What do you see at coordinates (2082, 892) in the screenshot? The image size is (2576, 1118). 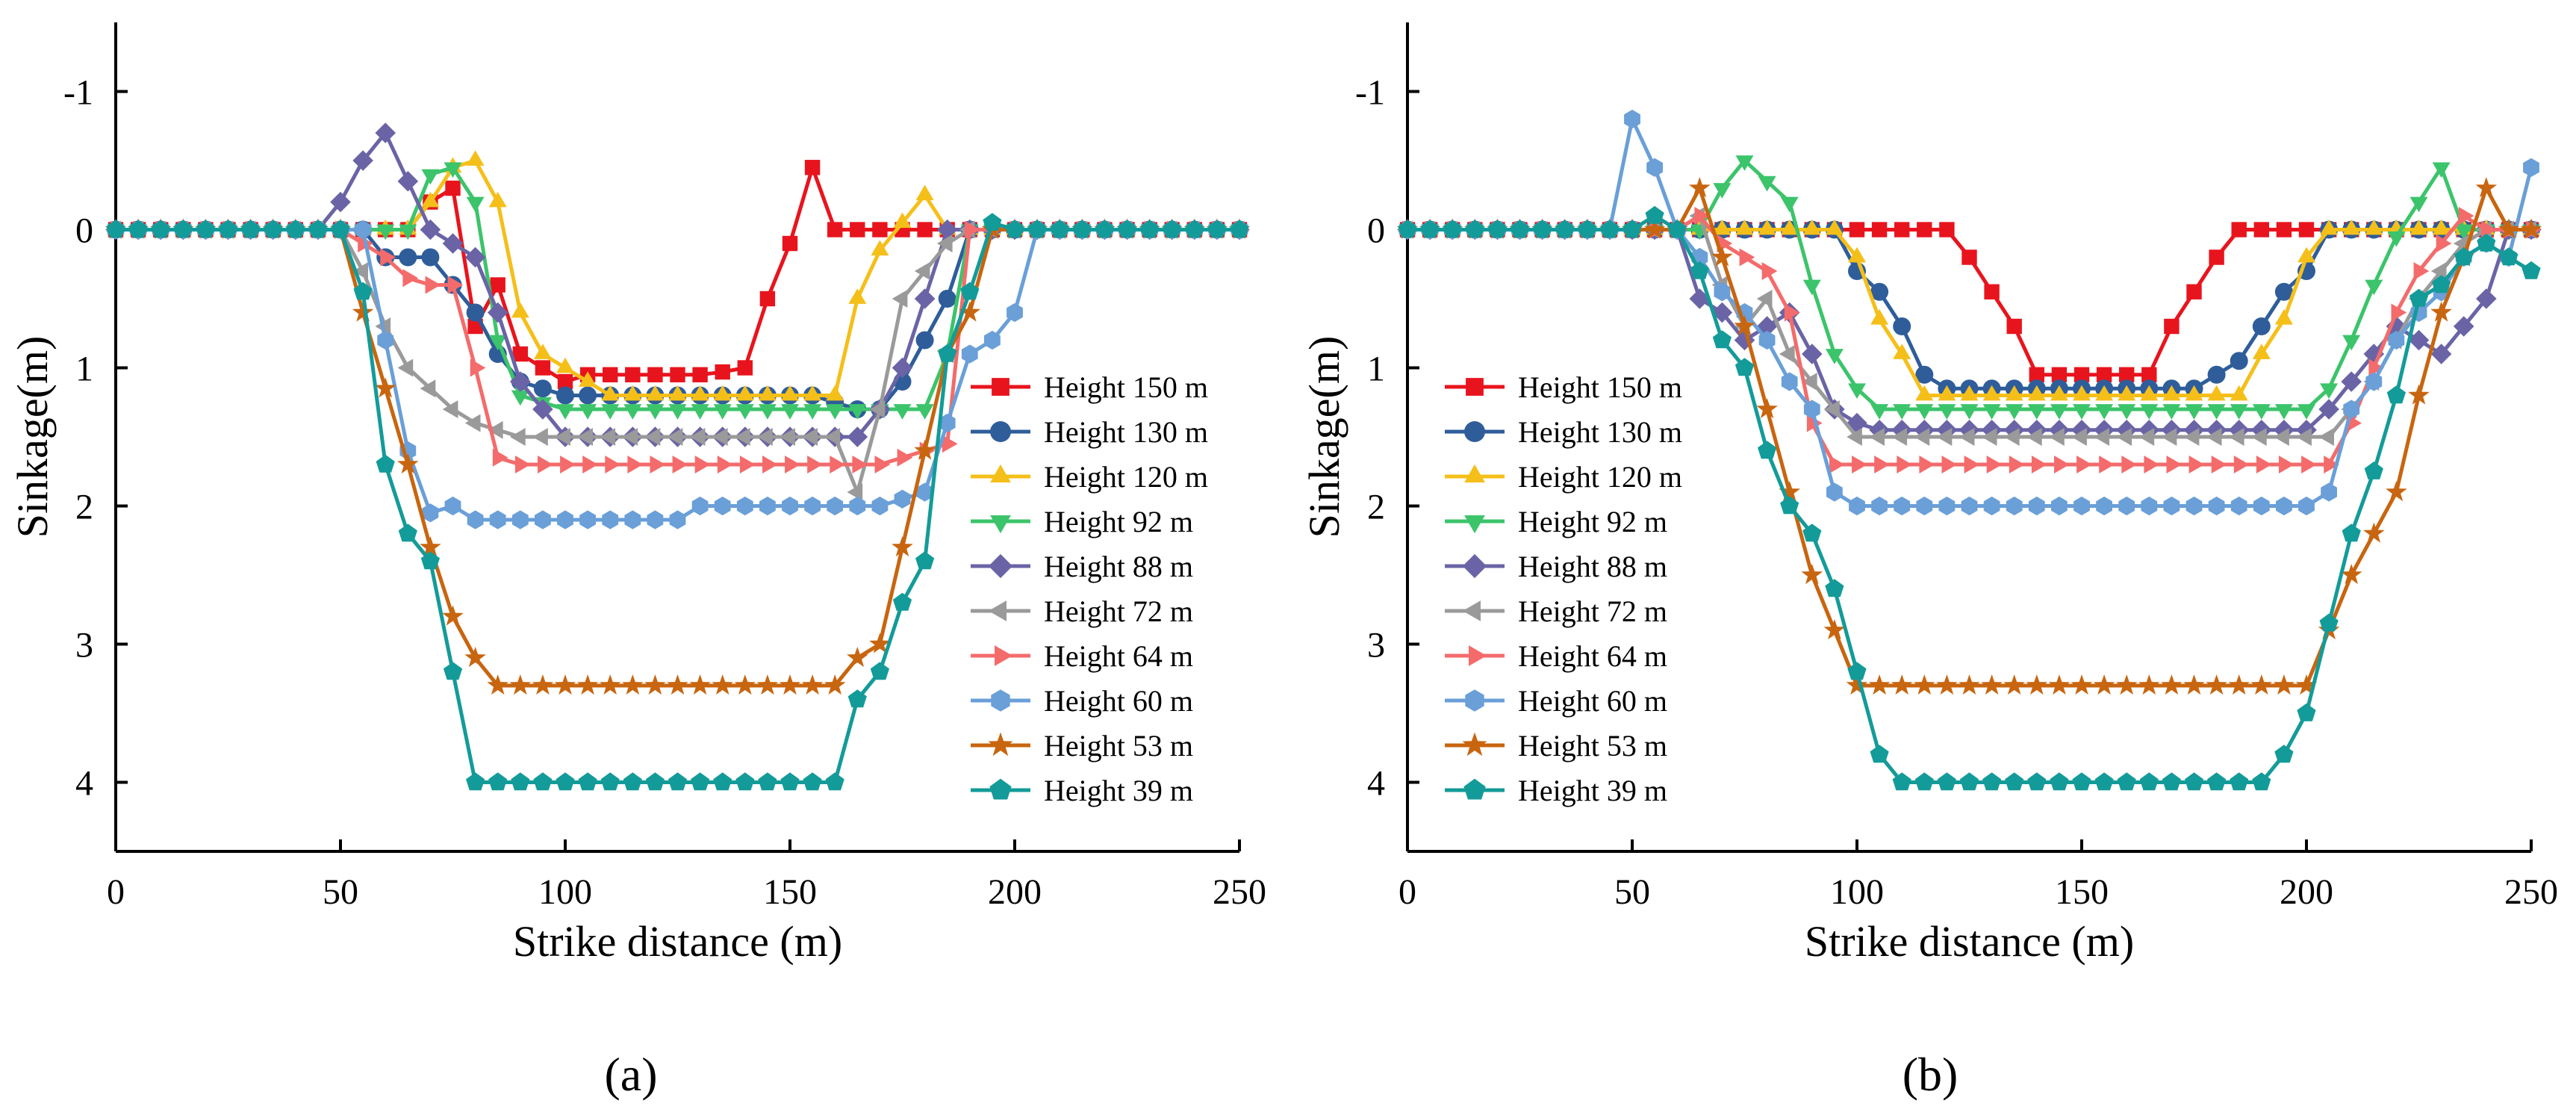 I see `x-tick-label: 150` at bounding box center [2082, 892].